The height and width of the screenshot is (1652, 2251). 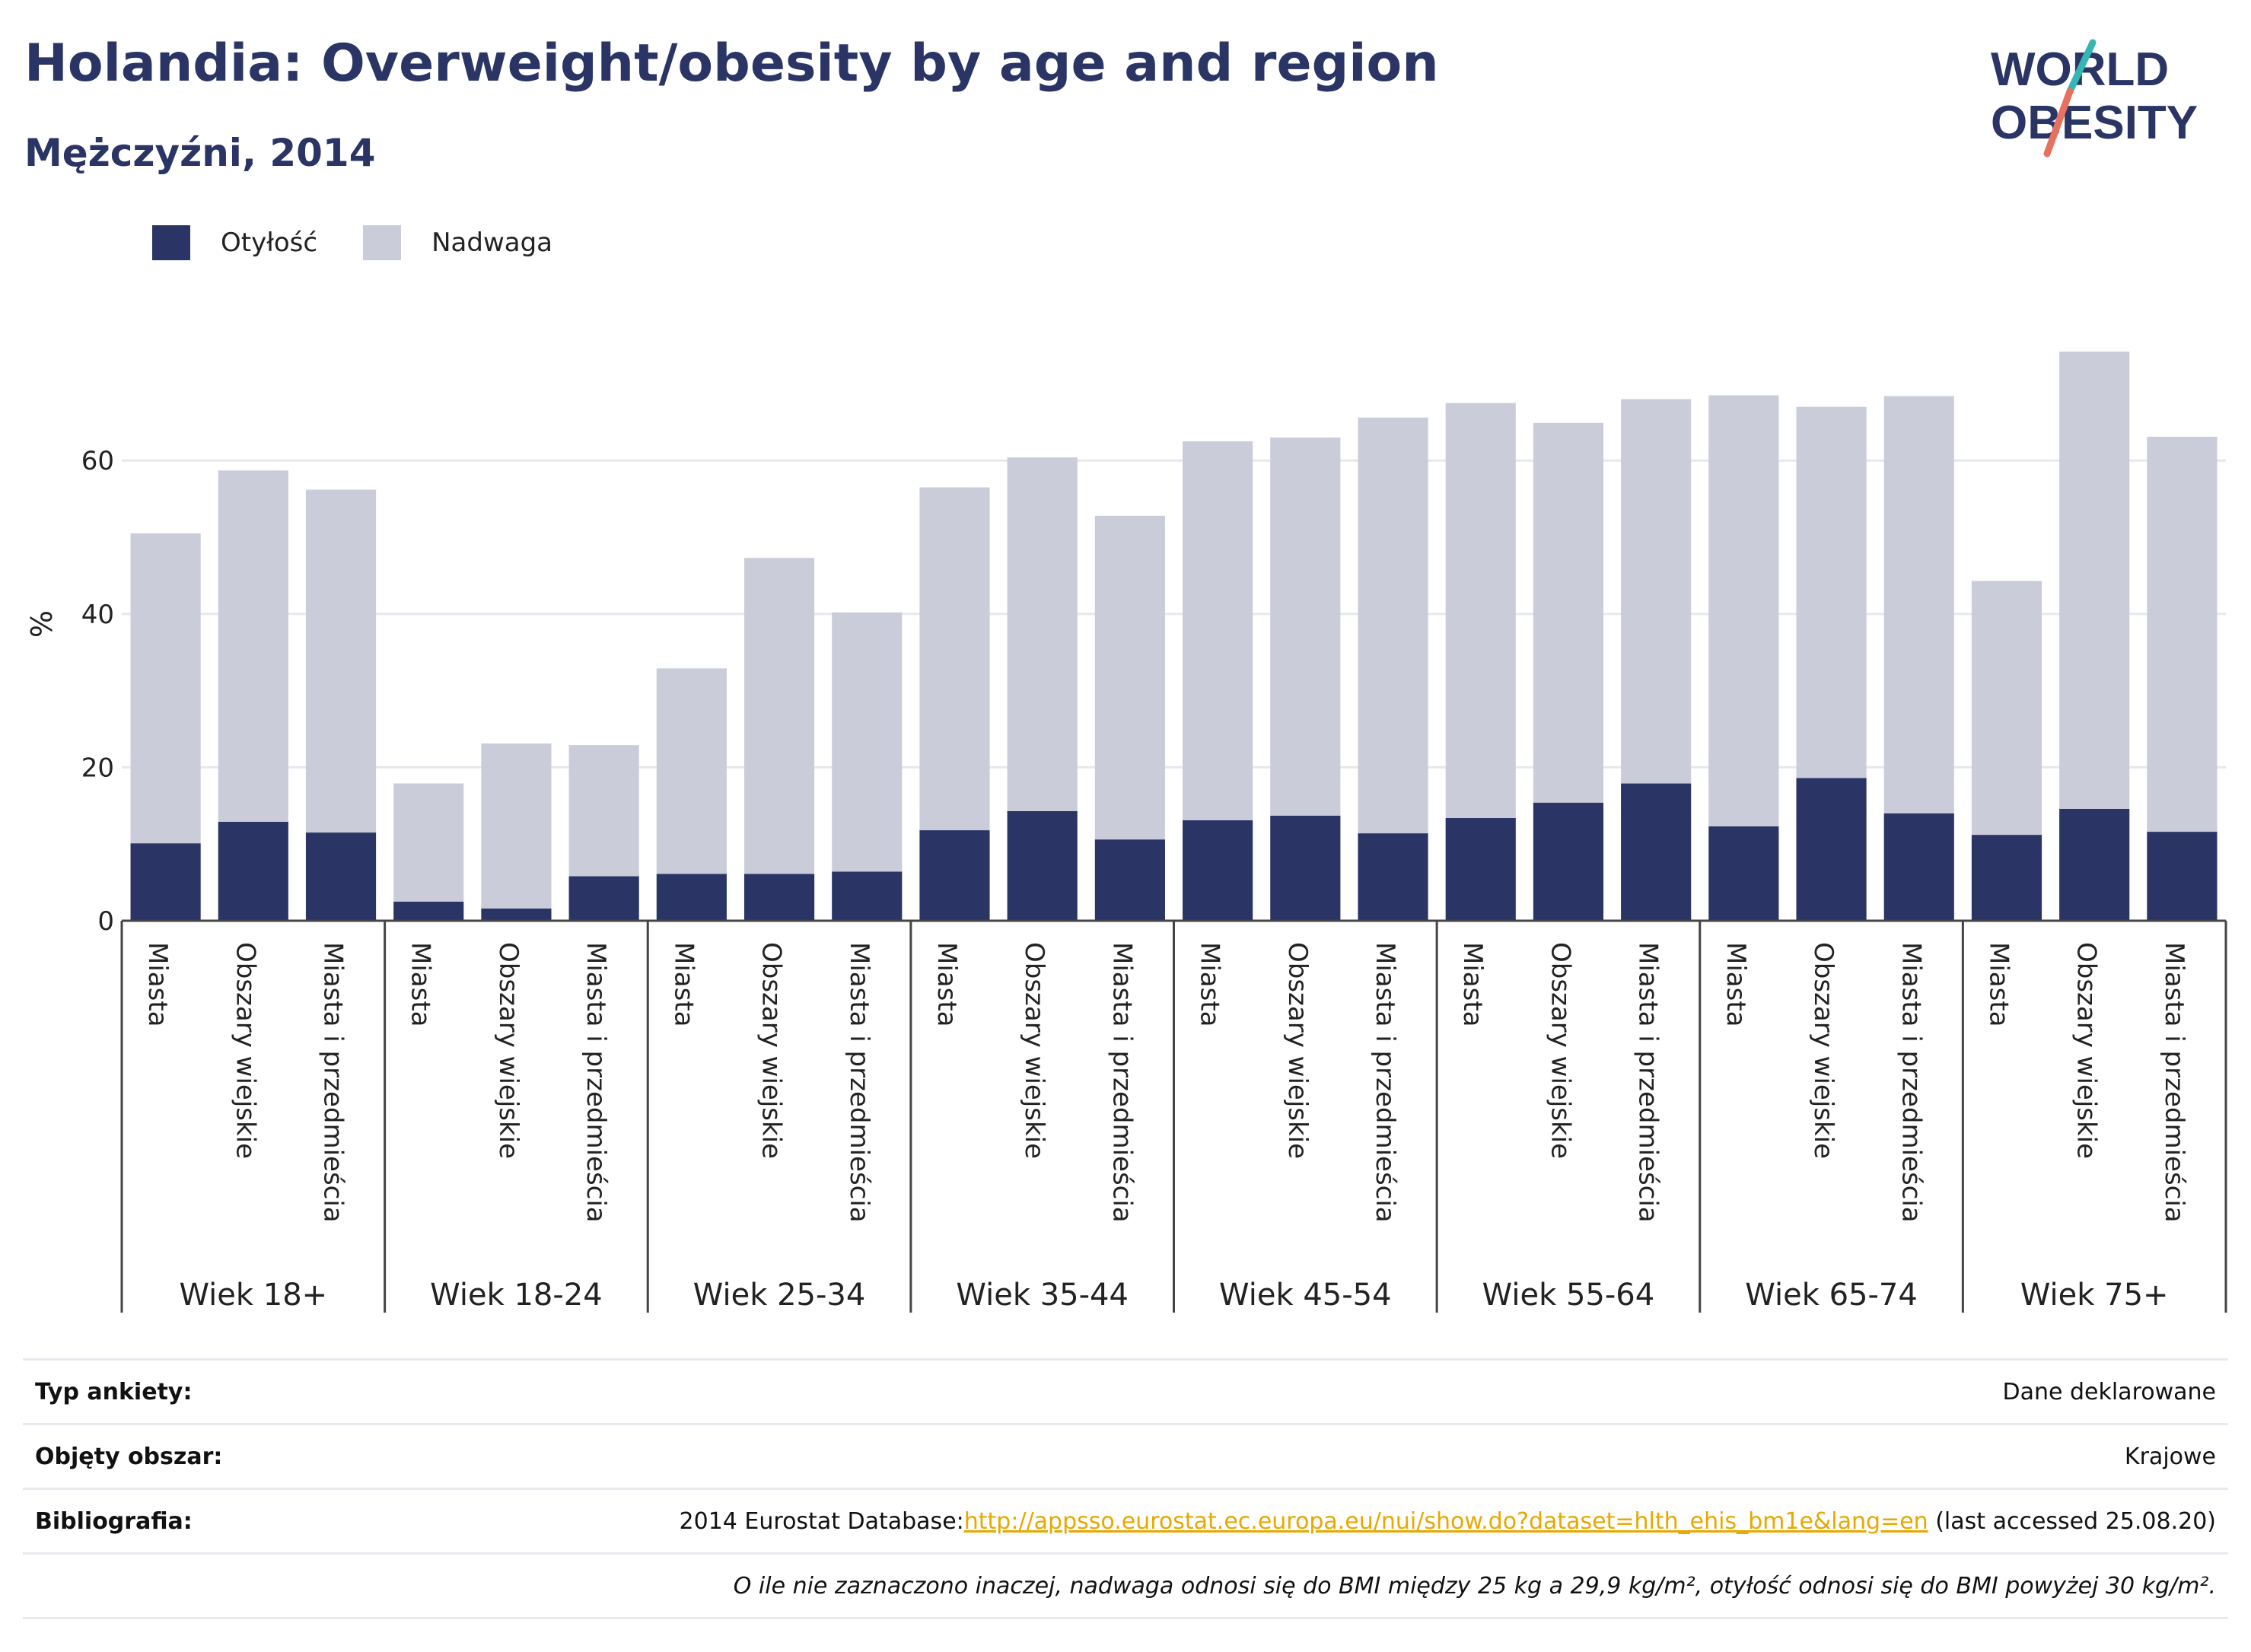 I want to click on world-obesity-logo: WORLD OBESITY, so click(x=2094, y=98).